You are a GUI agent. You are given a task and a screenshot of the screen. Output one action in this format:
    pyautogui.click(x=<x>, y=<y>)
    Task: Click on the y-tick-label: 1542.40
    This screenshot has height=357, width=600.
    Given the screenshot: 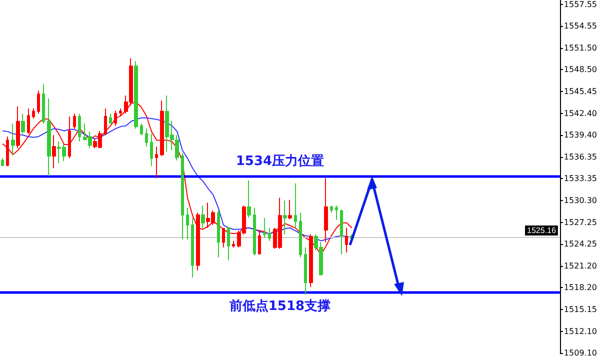 What is the action you would take?
    pyautogui.click(x=581, y=113)
    